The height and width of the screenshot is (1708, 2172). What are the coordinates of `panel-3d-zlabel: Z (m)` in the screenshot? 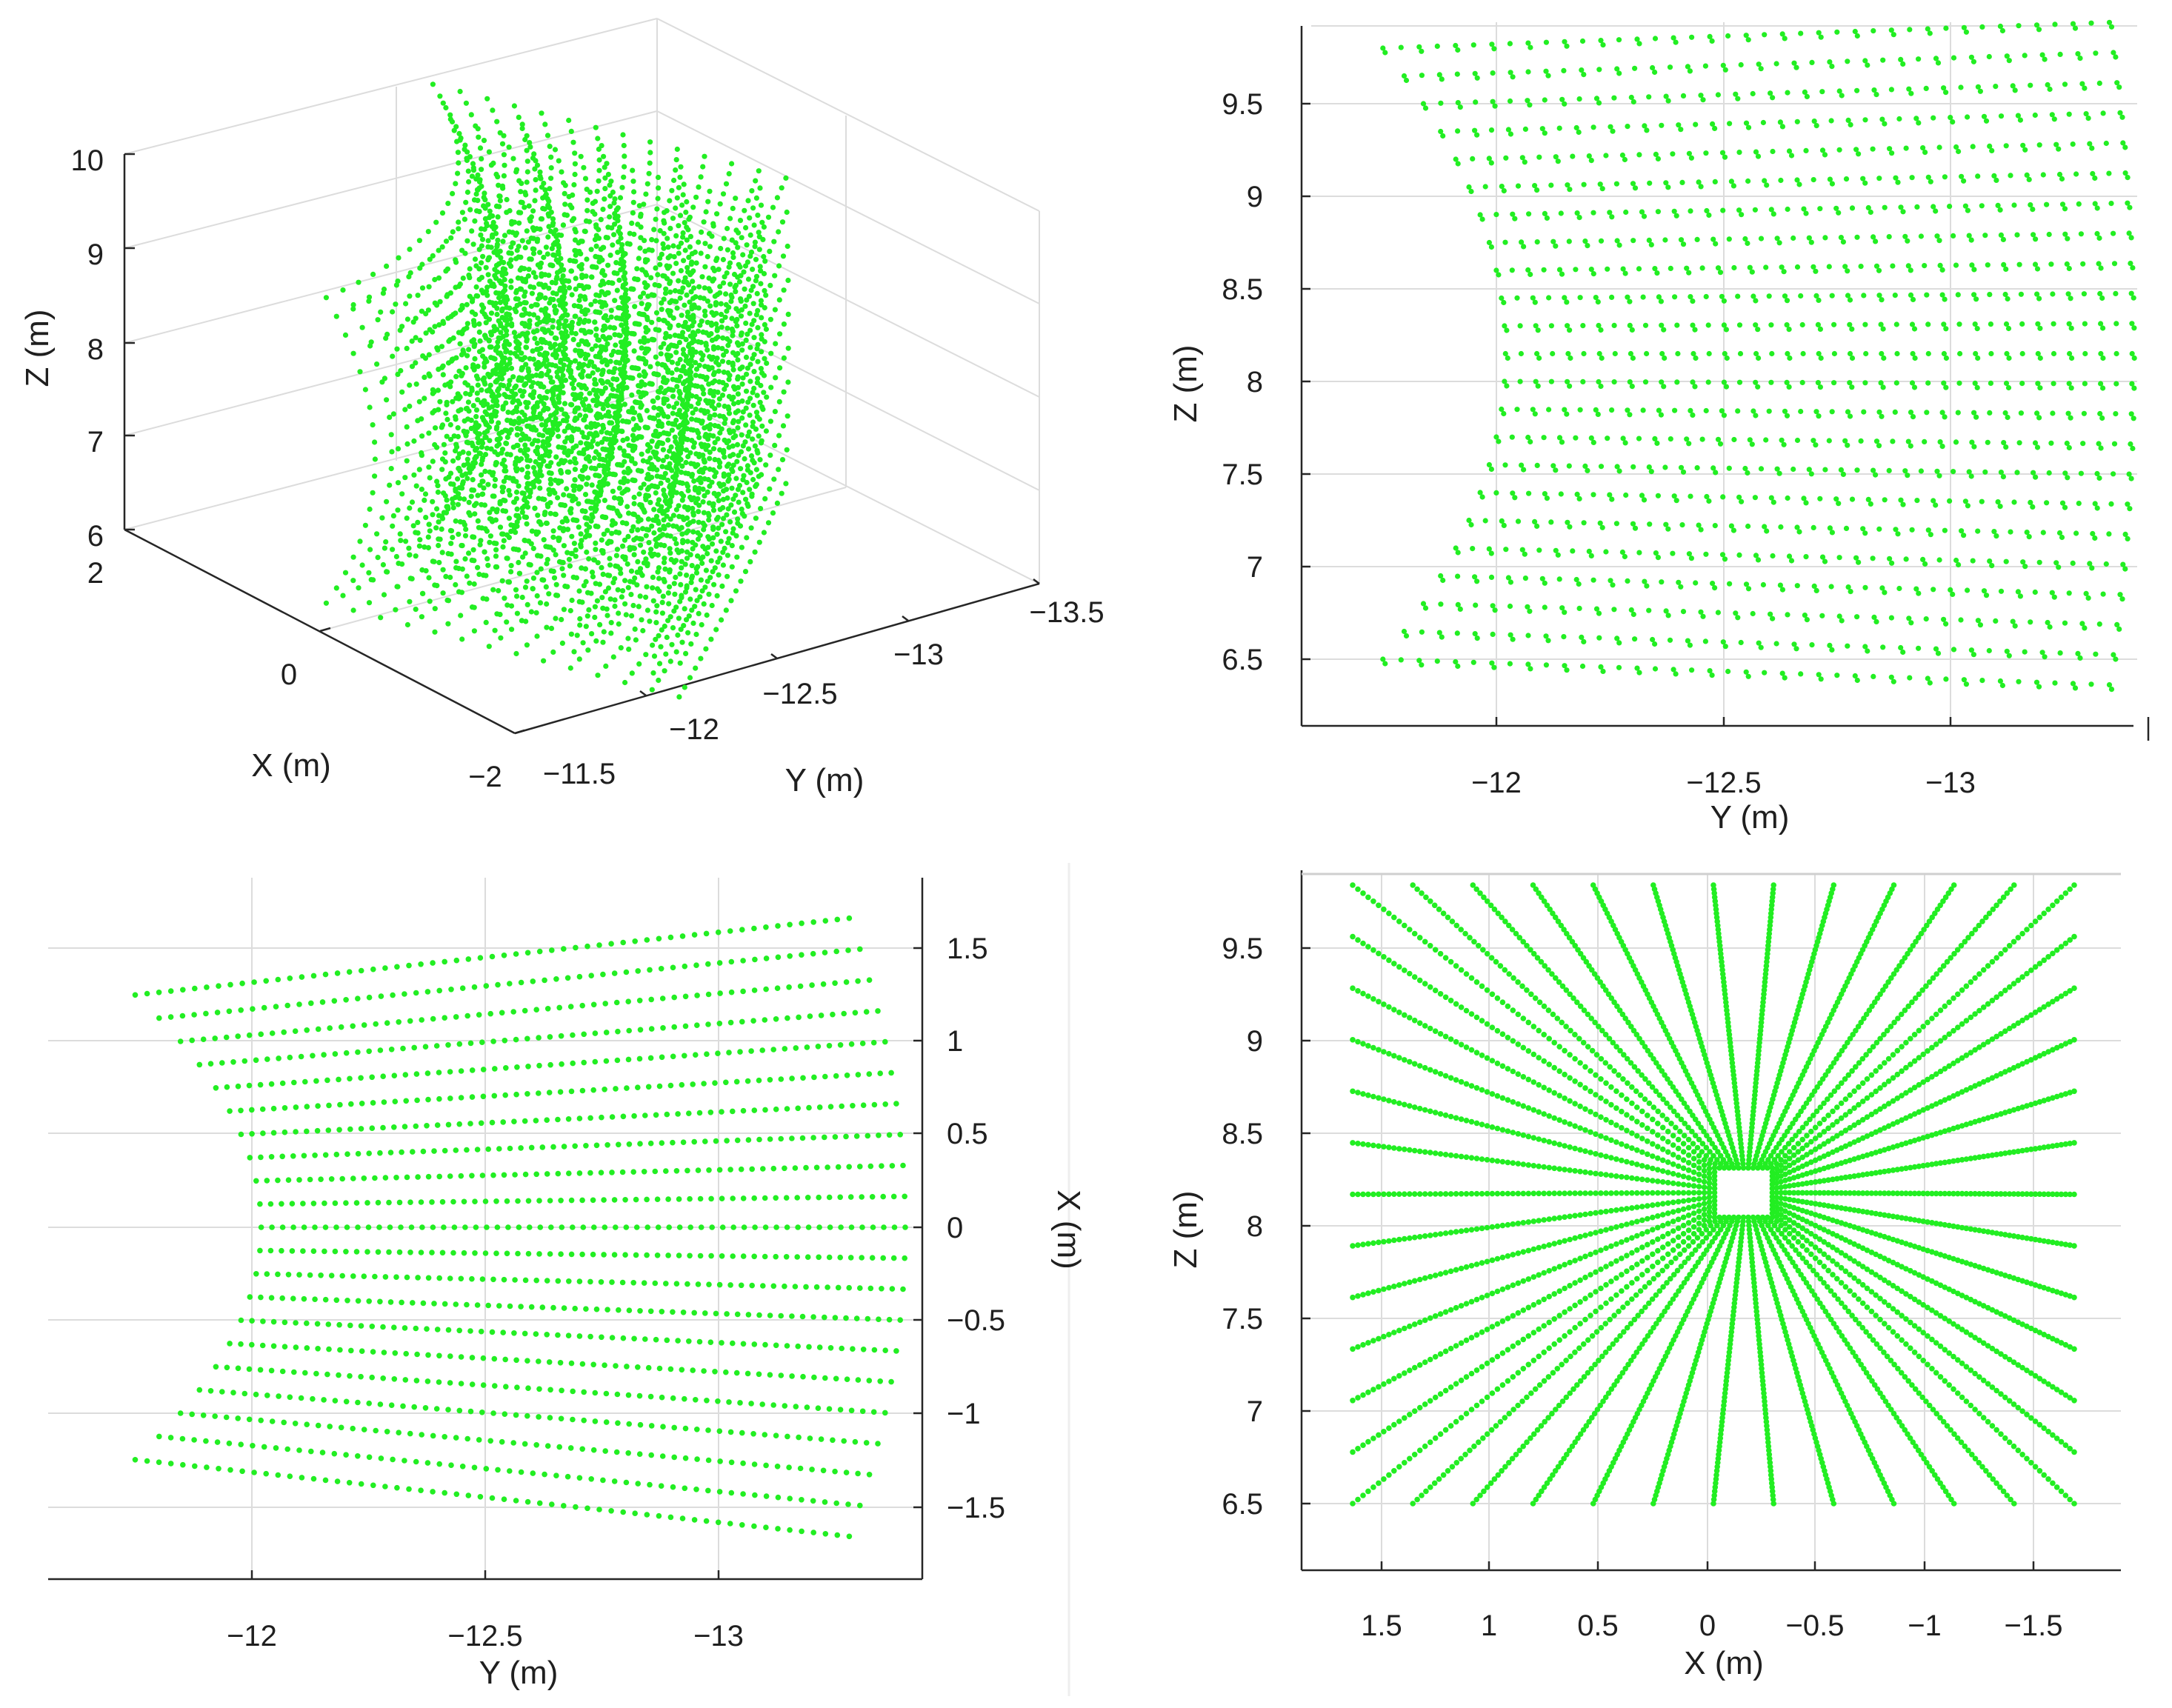 It's located at (37, 348).